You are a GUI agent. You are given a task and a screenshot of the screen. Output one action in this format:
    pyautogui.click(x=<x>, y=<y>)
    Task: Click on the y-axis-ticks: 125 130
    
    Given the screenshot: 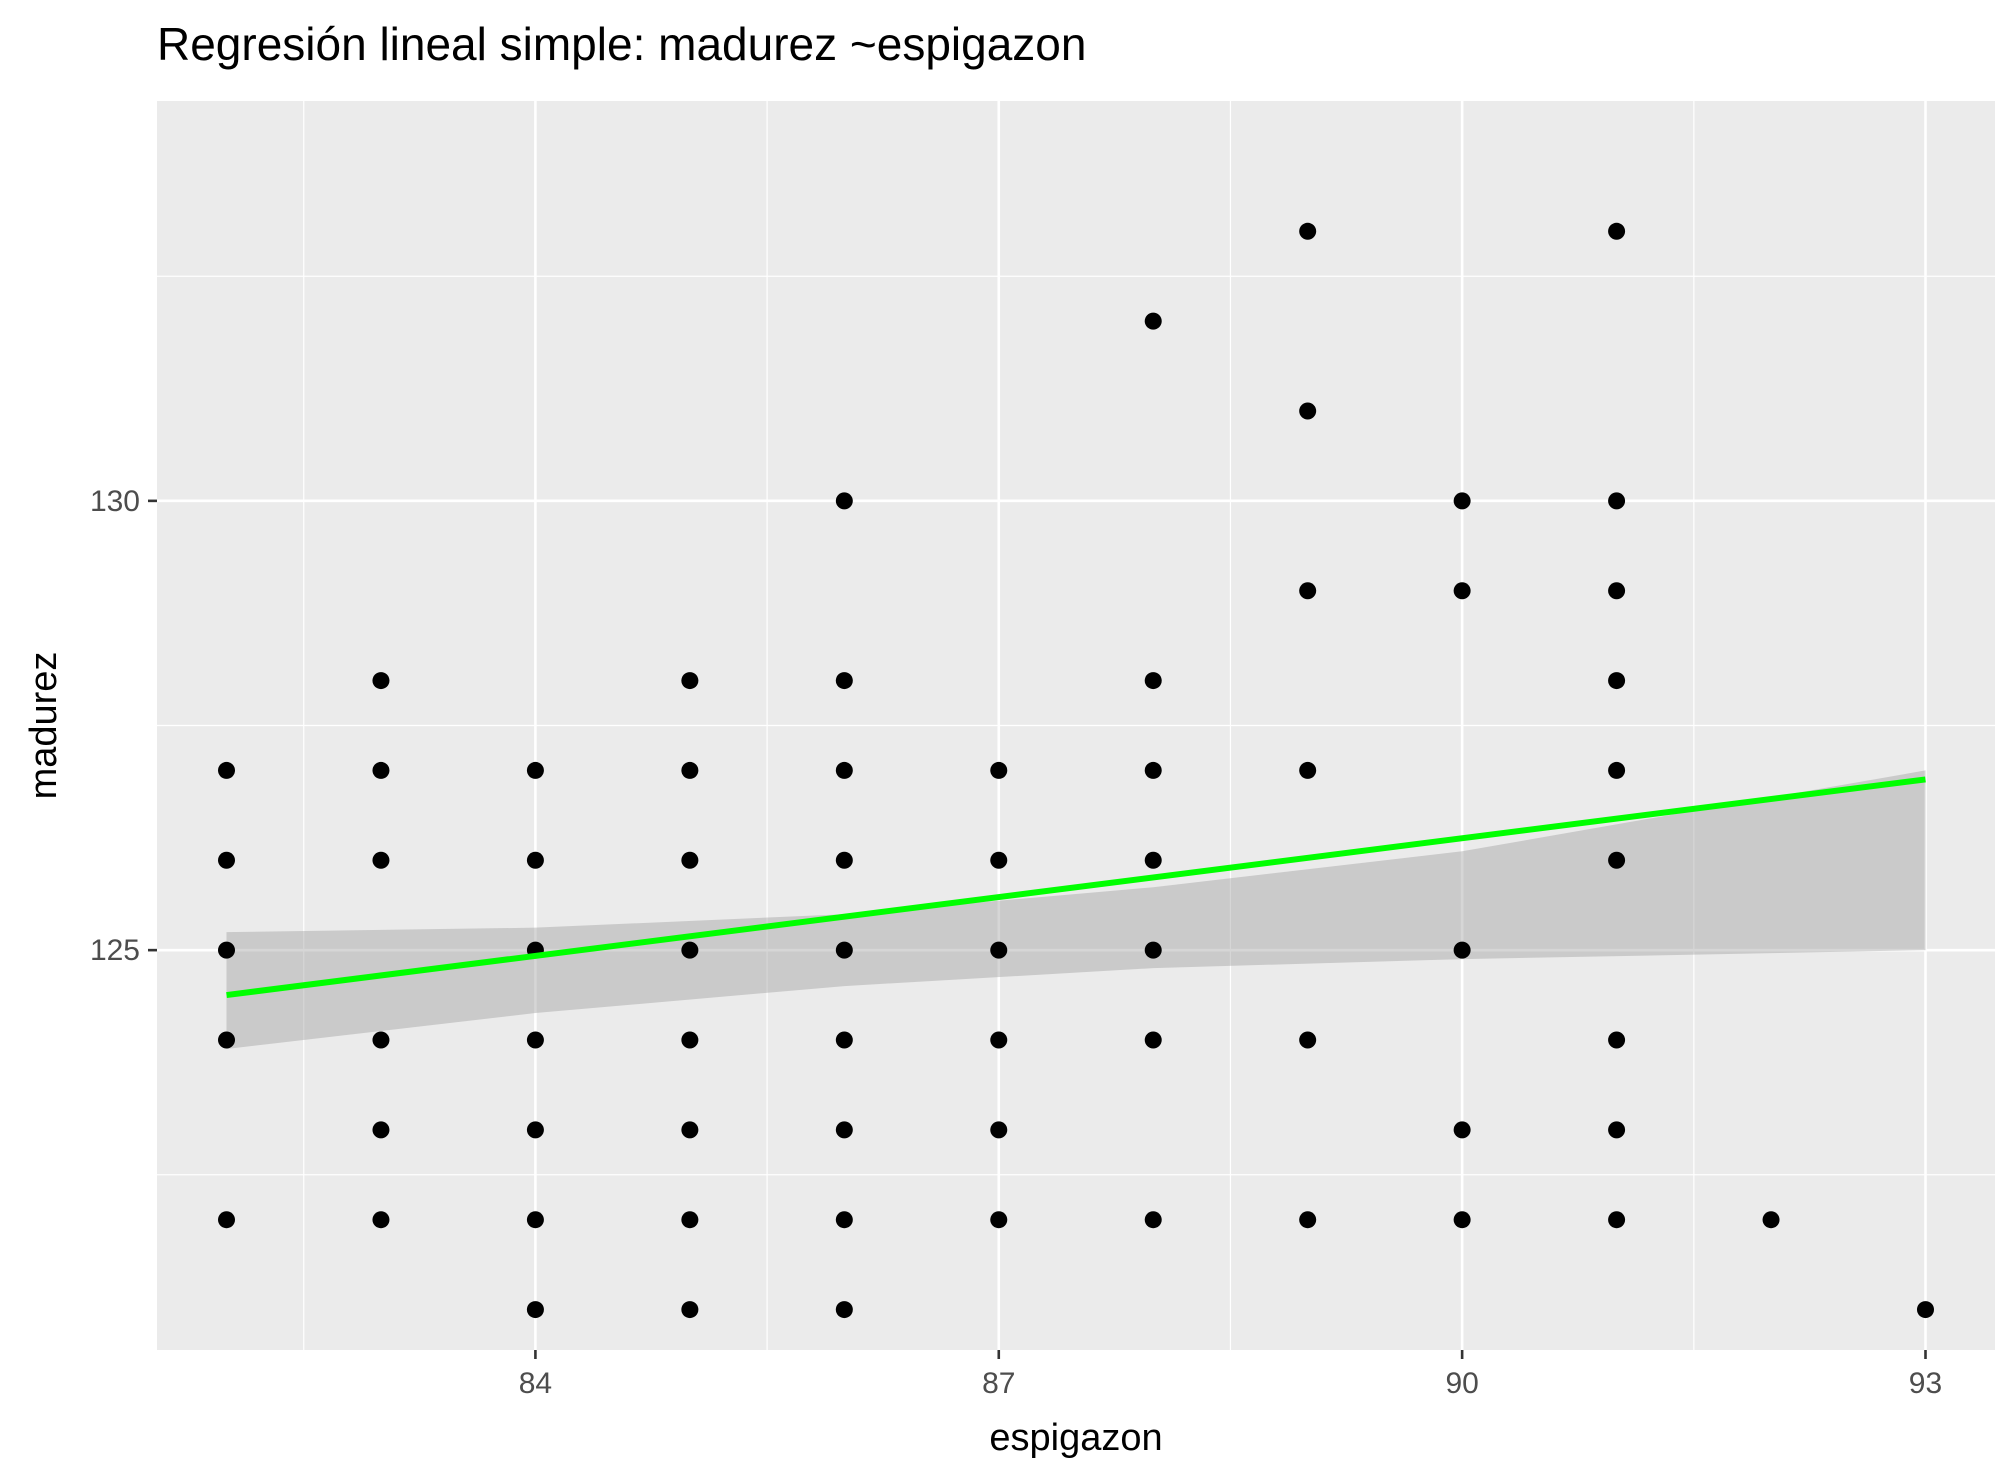 What is the action you would take?
    pyautogui.click(x=123, y=726)
    